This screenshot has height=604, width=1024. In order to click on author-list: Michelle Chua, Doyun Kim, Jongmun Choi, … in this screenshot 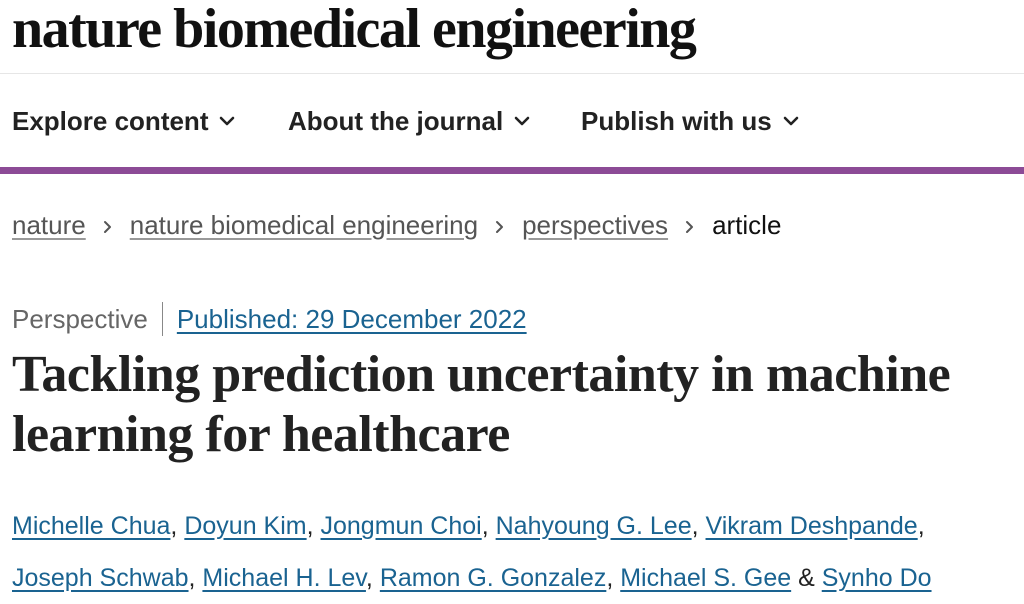, I will do `click(472, 552)`.